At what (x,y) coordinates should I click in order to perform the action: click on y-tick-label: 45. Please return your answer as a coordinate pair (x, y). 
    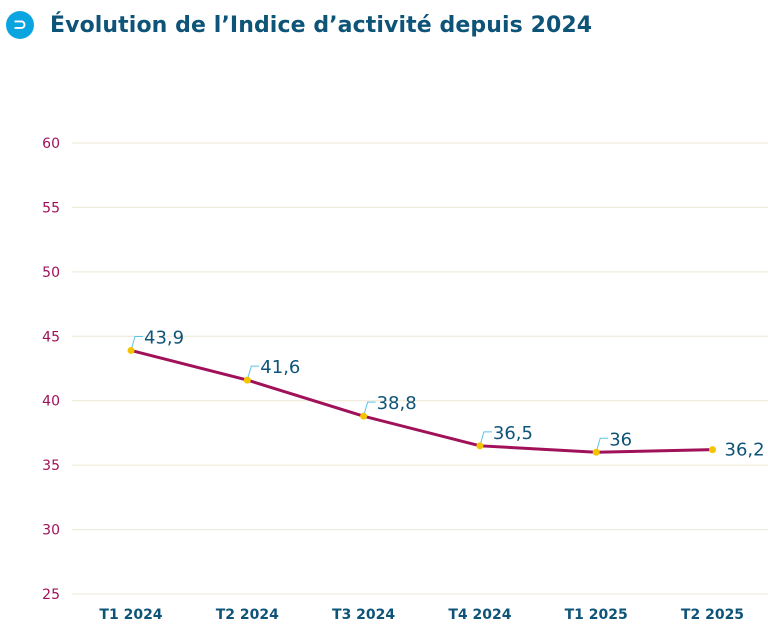
    Looking at the image, I should click on (51, 337).